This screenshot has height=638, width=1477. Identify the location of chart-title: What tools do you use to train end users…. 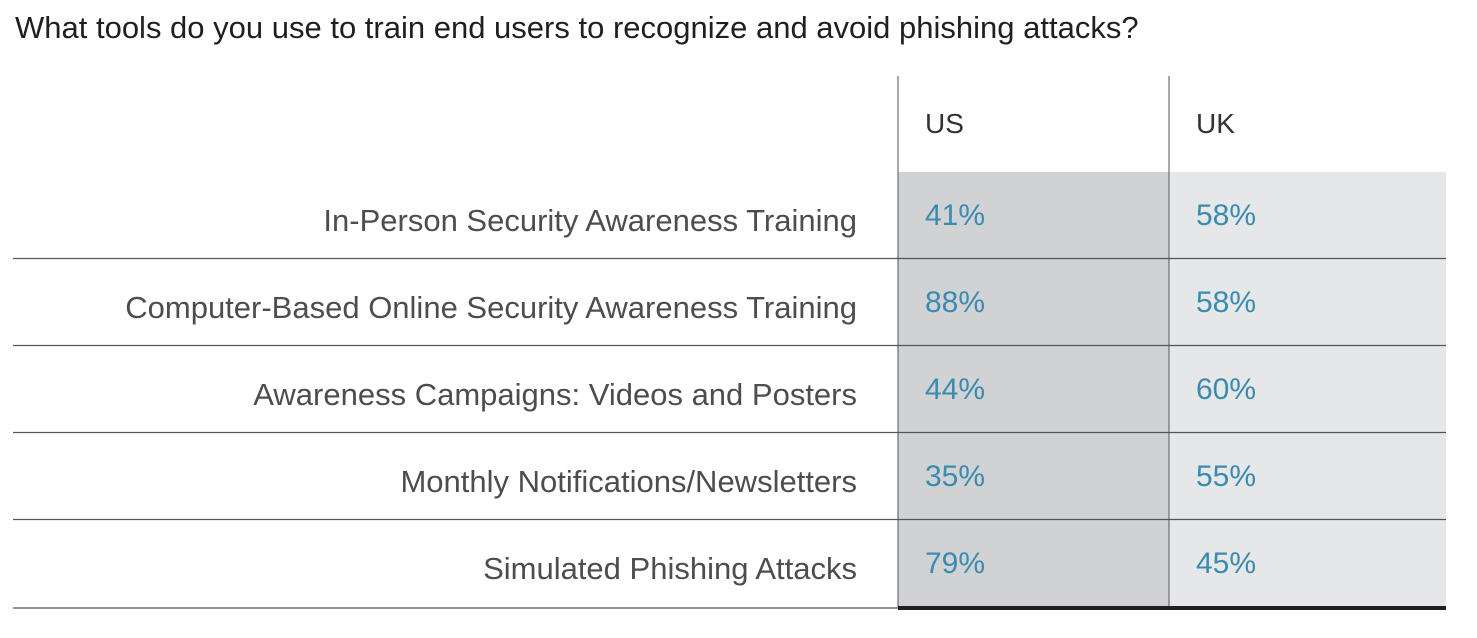
(577, 27).